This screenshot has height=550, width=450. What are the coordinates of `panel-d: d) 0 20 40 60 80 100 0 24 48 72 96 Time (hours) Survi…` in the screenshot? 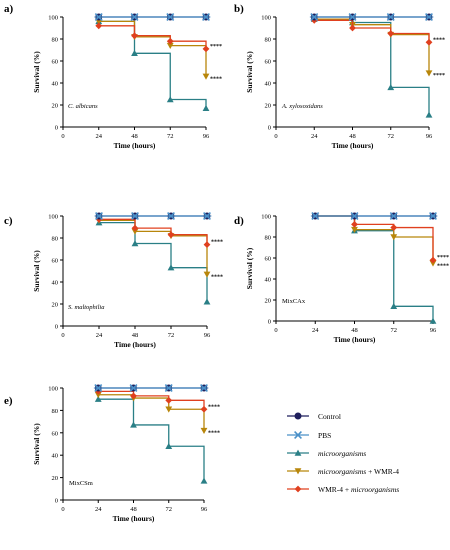 It's located at (341, 278).